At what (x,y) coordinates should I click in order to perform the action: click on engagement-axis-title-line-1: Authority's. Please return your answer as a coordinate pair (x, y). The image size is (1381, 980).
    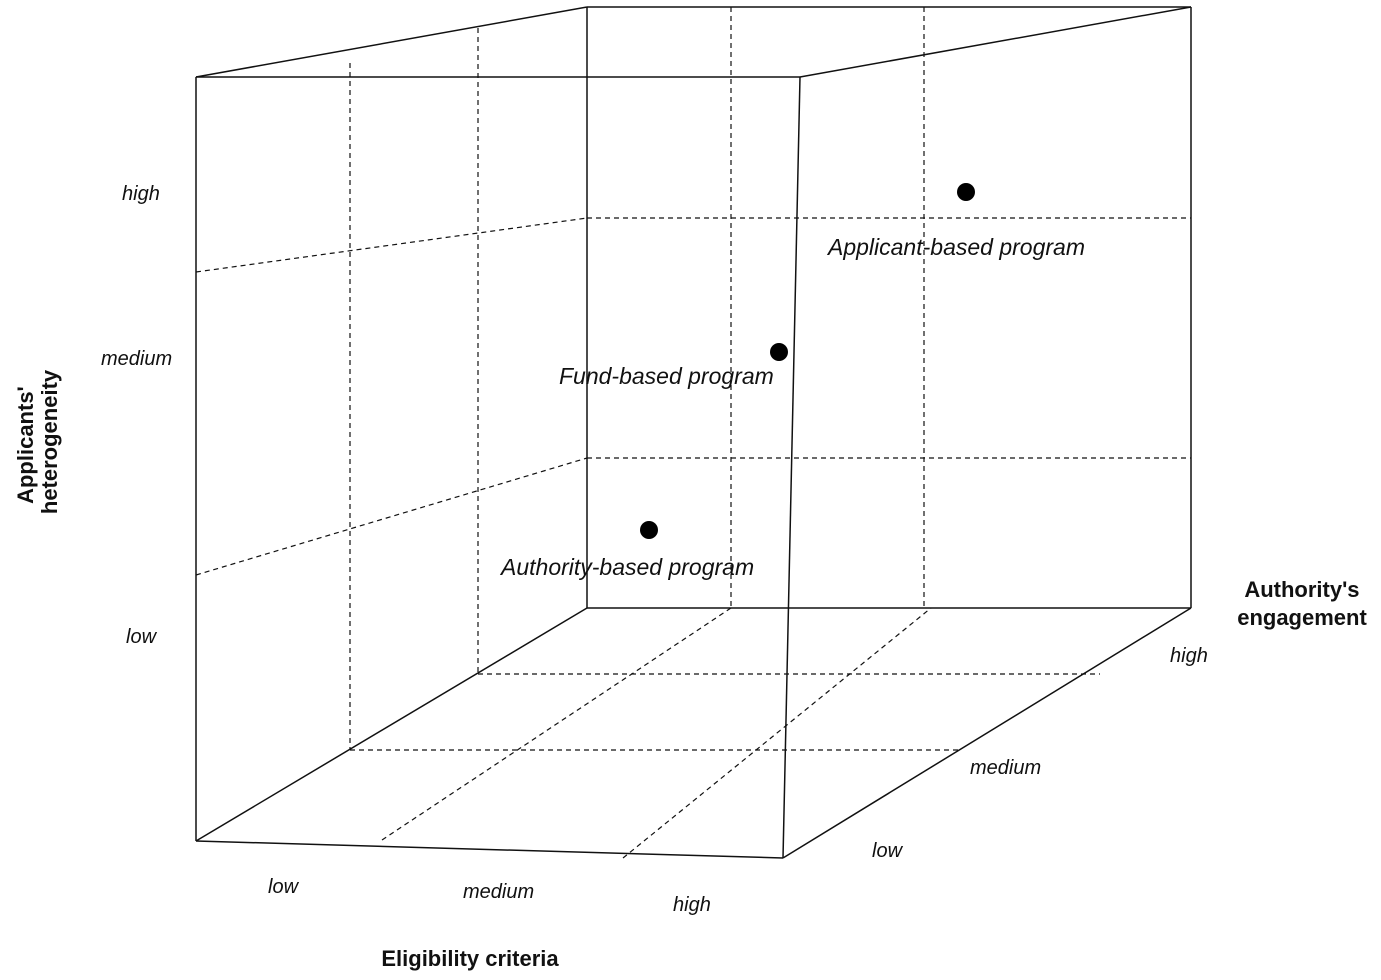
    Looking at the image, I should click on (1301, 589).